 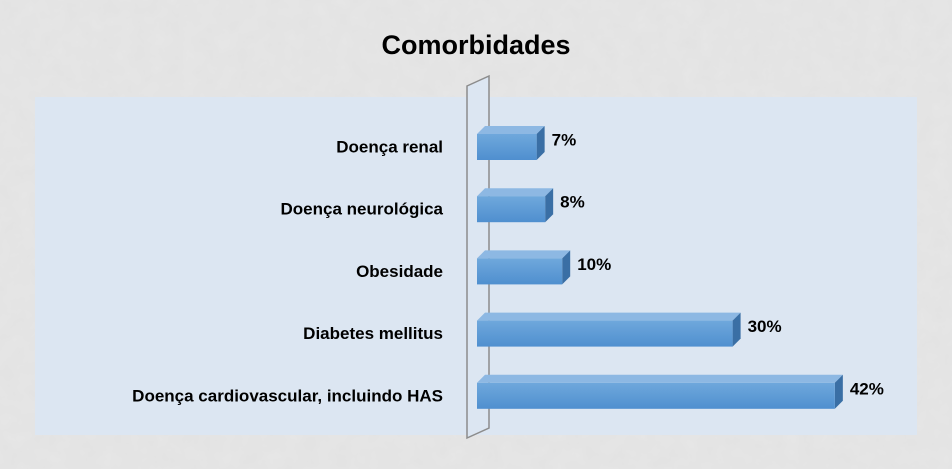 I want to click on data-label: 30%, so click(x=765, y=326).